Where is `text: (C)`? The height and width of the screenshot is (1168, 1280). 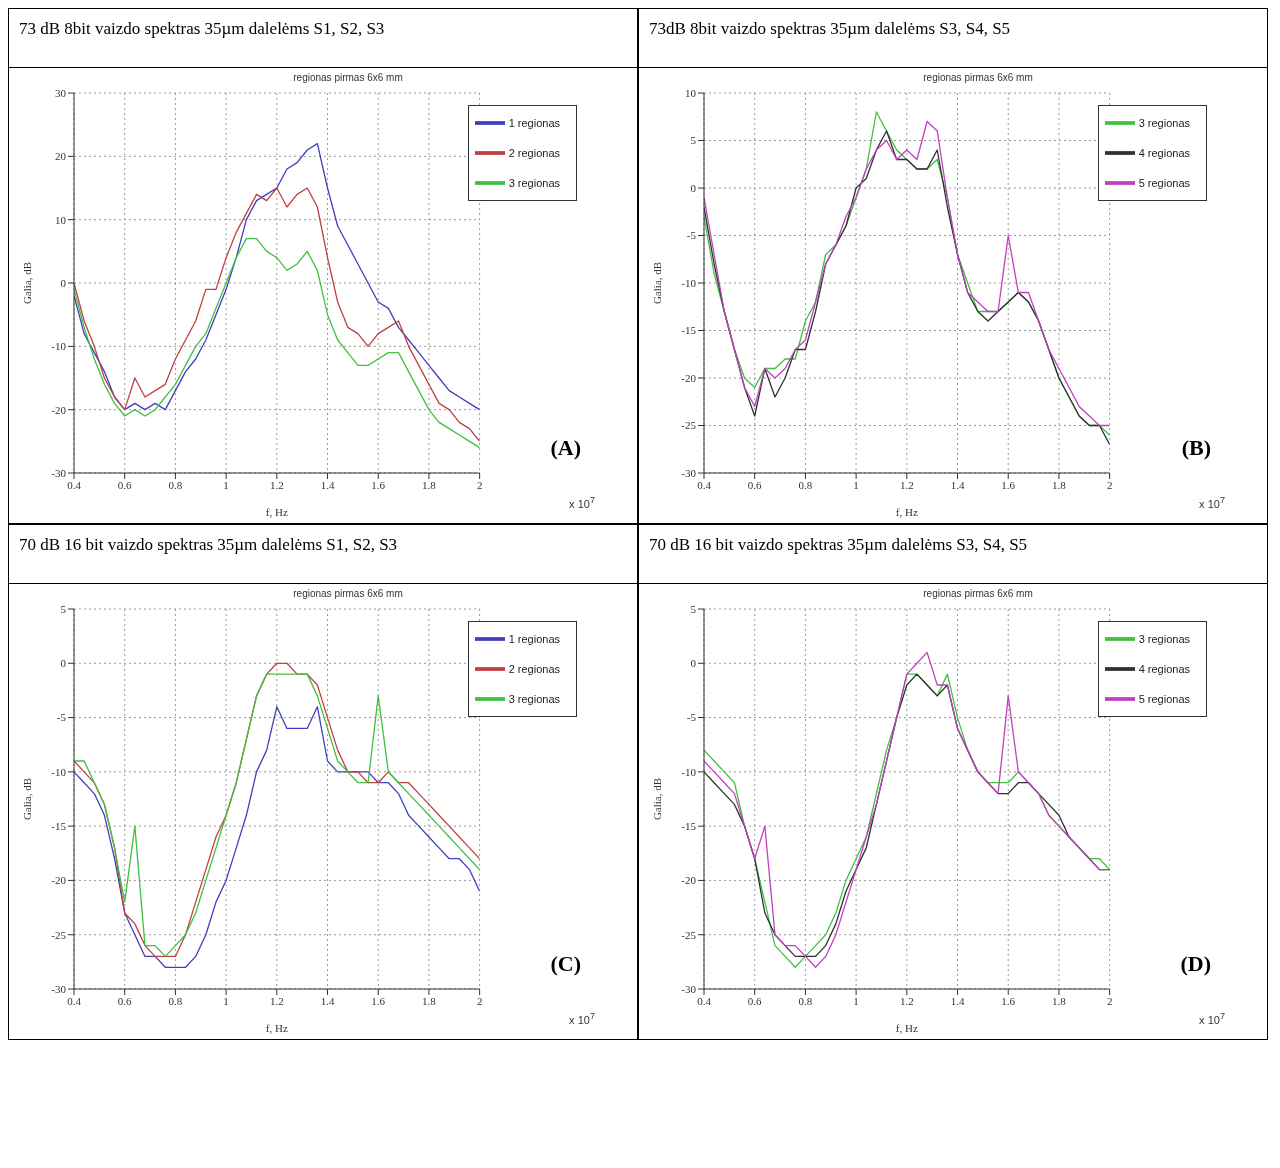 text: (C) is located at coordinates (565, 964).